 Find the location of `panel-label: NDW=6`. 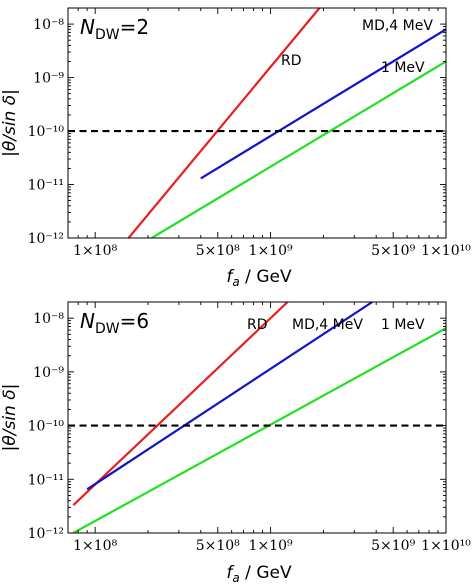

panel-label: NDW=6 is located at coordinates (114, 323).